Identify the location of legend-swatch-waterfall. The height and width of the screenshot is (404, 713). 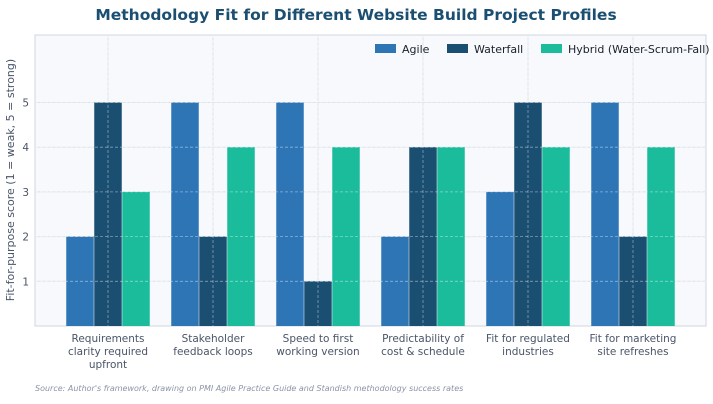
(457, 48).